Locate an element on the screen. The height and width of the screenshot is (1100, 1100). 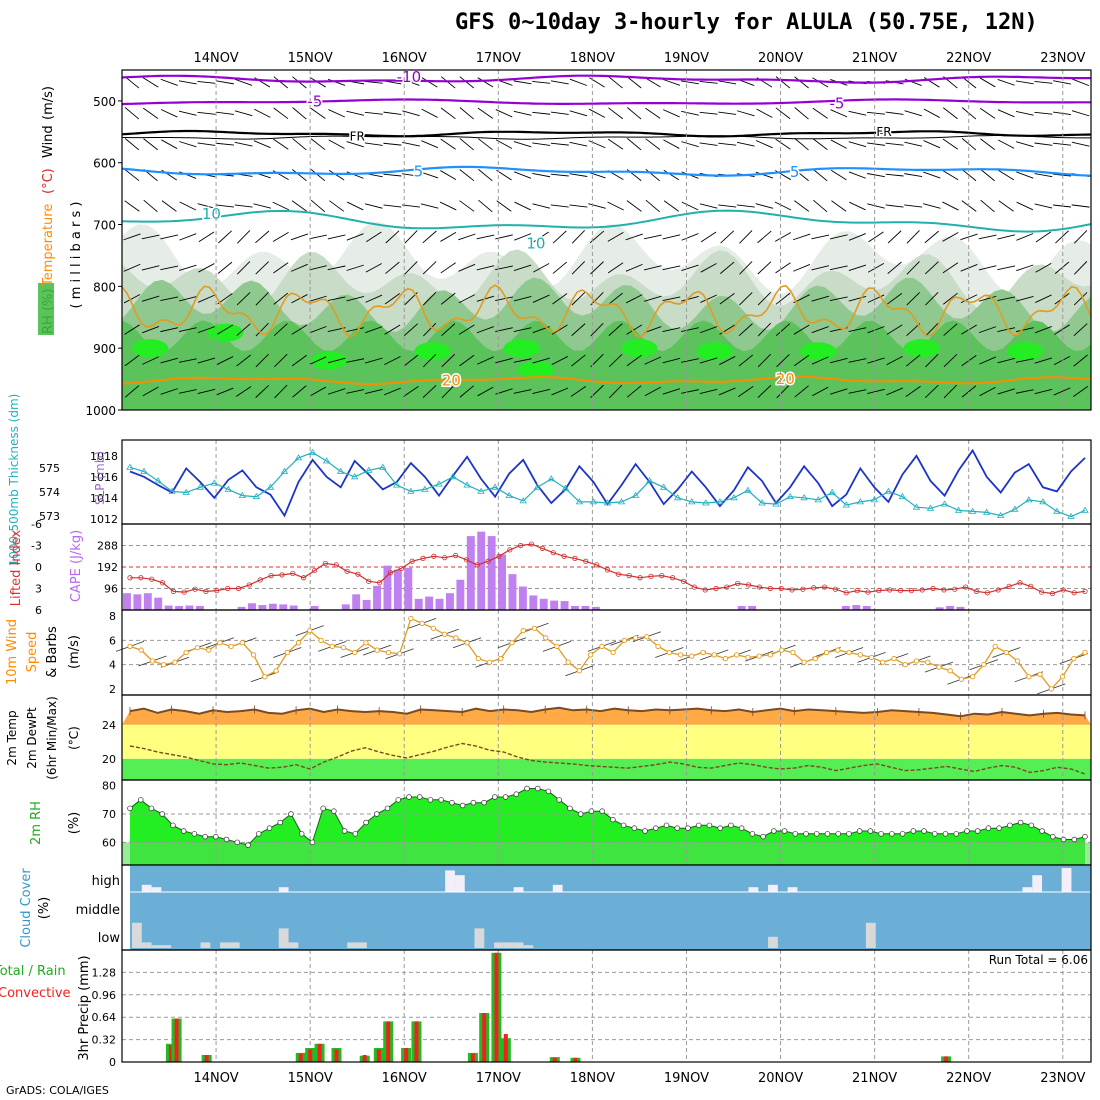
top-date-label: 14NOV is located at coordinates (215, 58).